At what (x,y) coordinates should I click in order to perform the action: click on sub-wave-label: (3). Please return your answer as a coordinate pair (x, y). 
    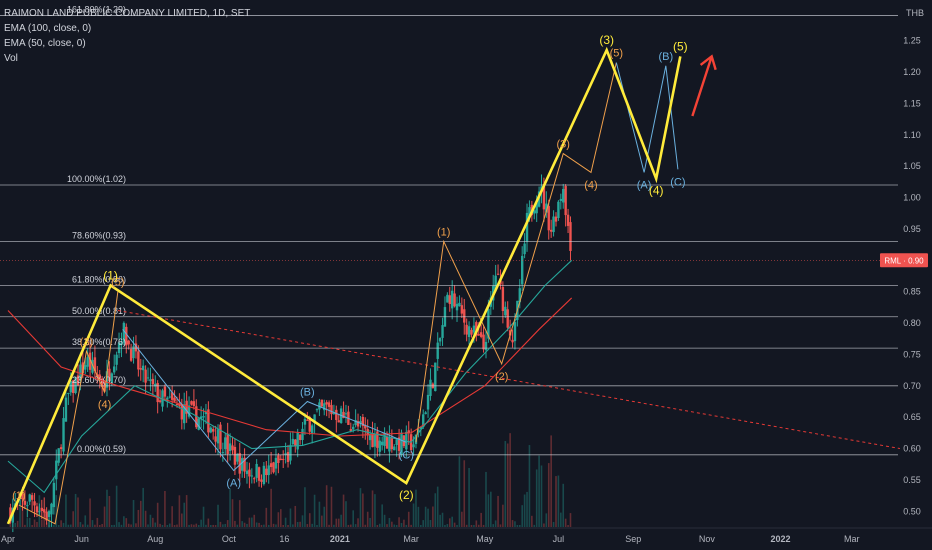
    Looking at the image, I should click on (86, 342).